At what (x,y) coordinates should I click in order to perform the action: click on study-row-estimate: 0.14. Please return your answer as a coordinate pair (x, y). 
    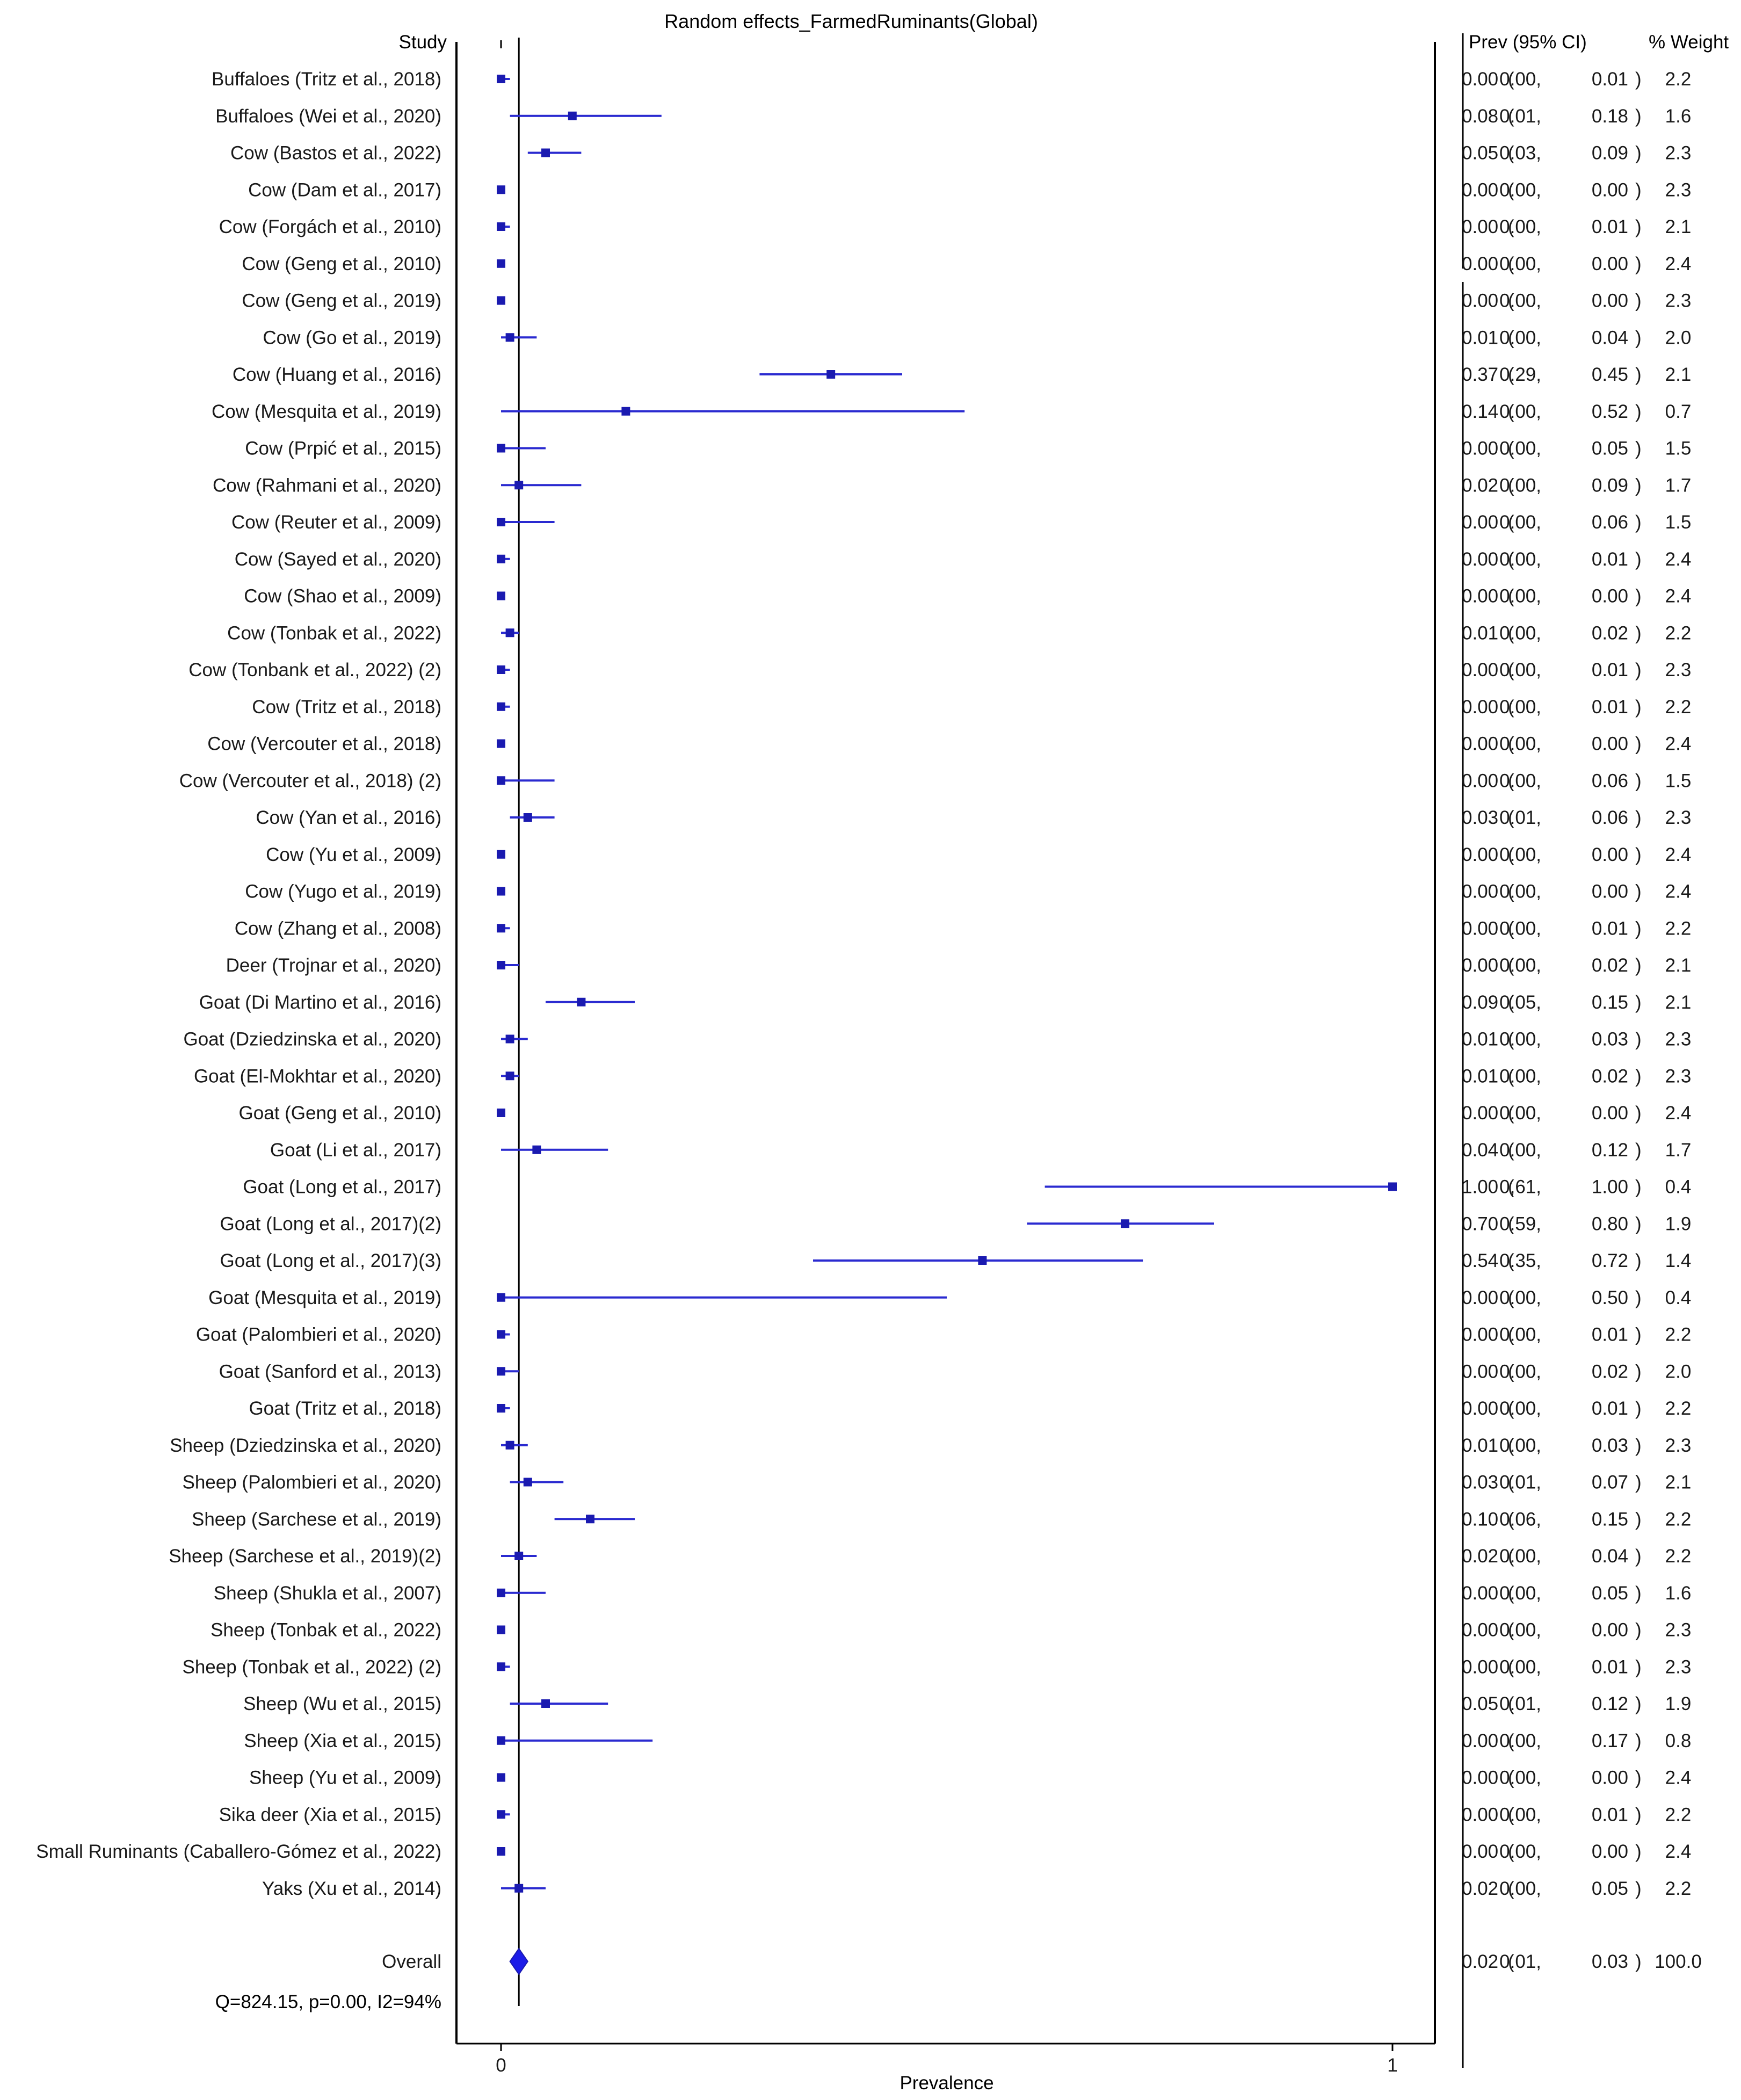
    Looking at the image, I should click on (1480, 411).